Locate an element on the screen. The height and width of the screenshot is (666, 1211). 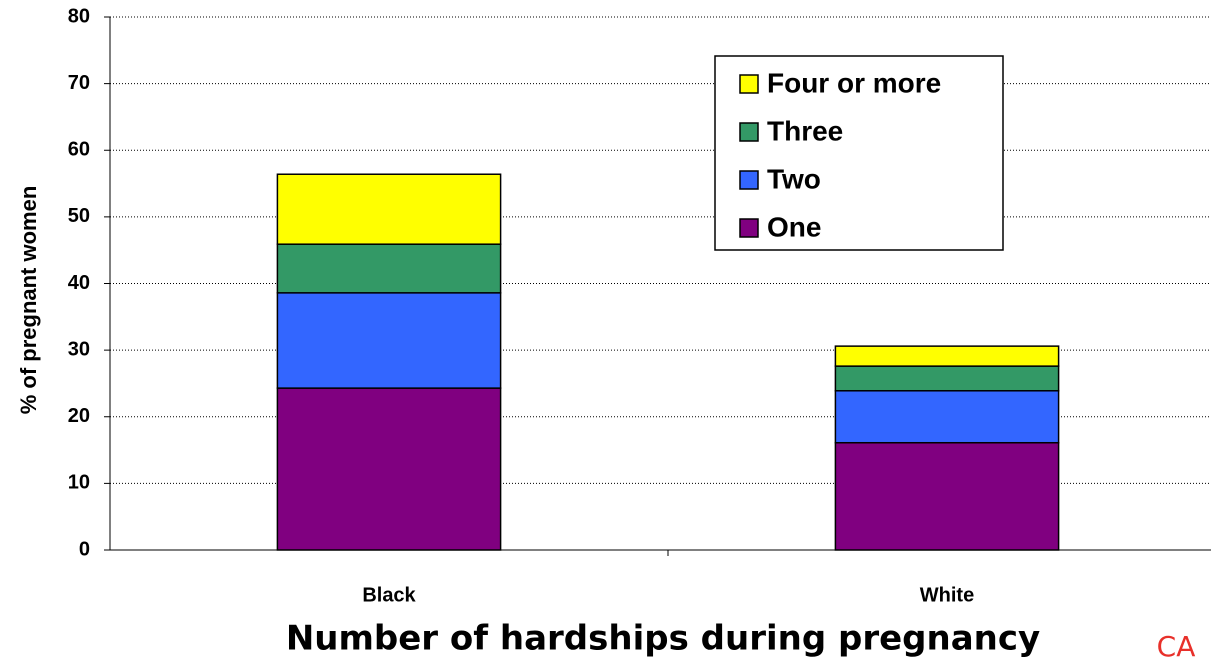
y-tick-label: 30 is located at coordinates (79, 349).